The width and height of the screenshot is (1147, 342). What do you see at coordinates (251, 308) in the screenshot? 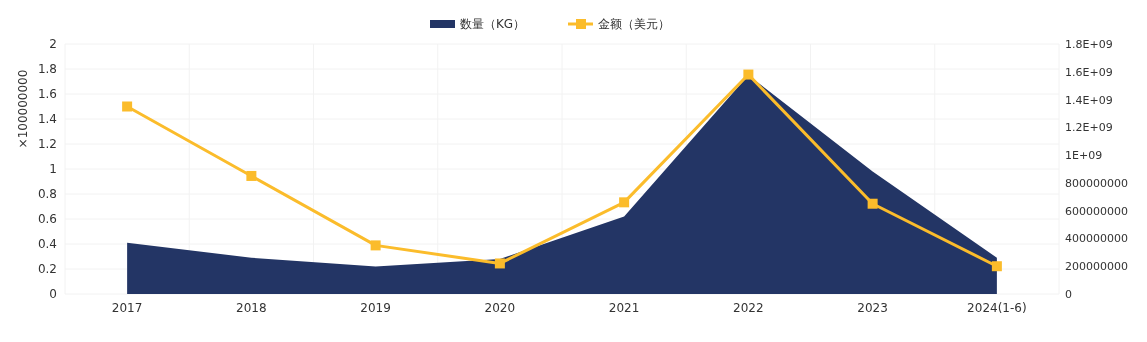
I see `x-tick-label: 2018` at bounding box center [251, 308].